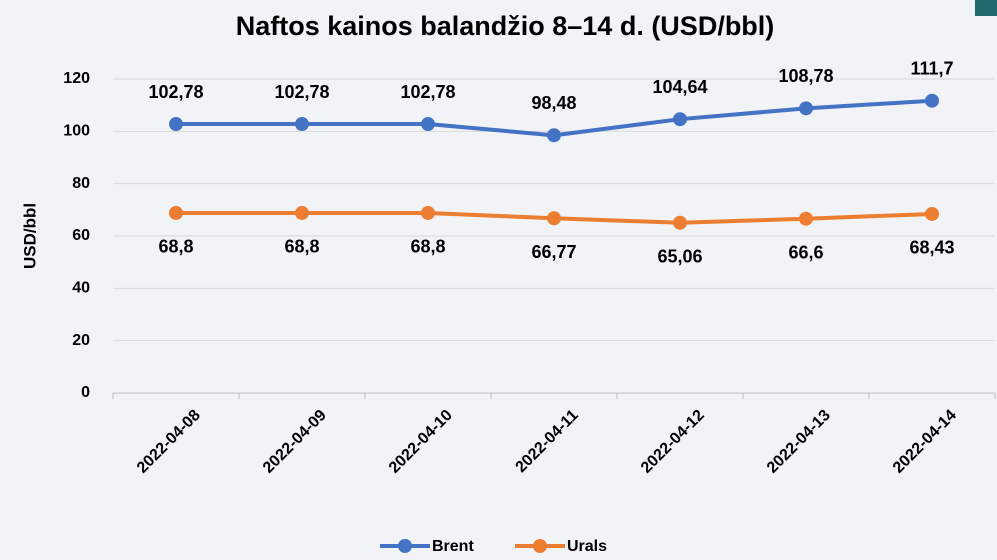  Describe the element at coordinates (169, 442) in the screenshot. I see `x-tick-label: 2022-04-08` at that location.